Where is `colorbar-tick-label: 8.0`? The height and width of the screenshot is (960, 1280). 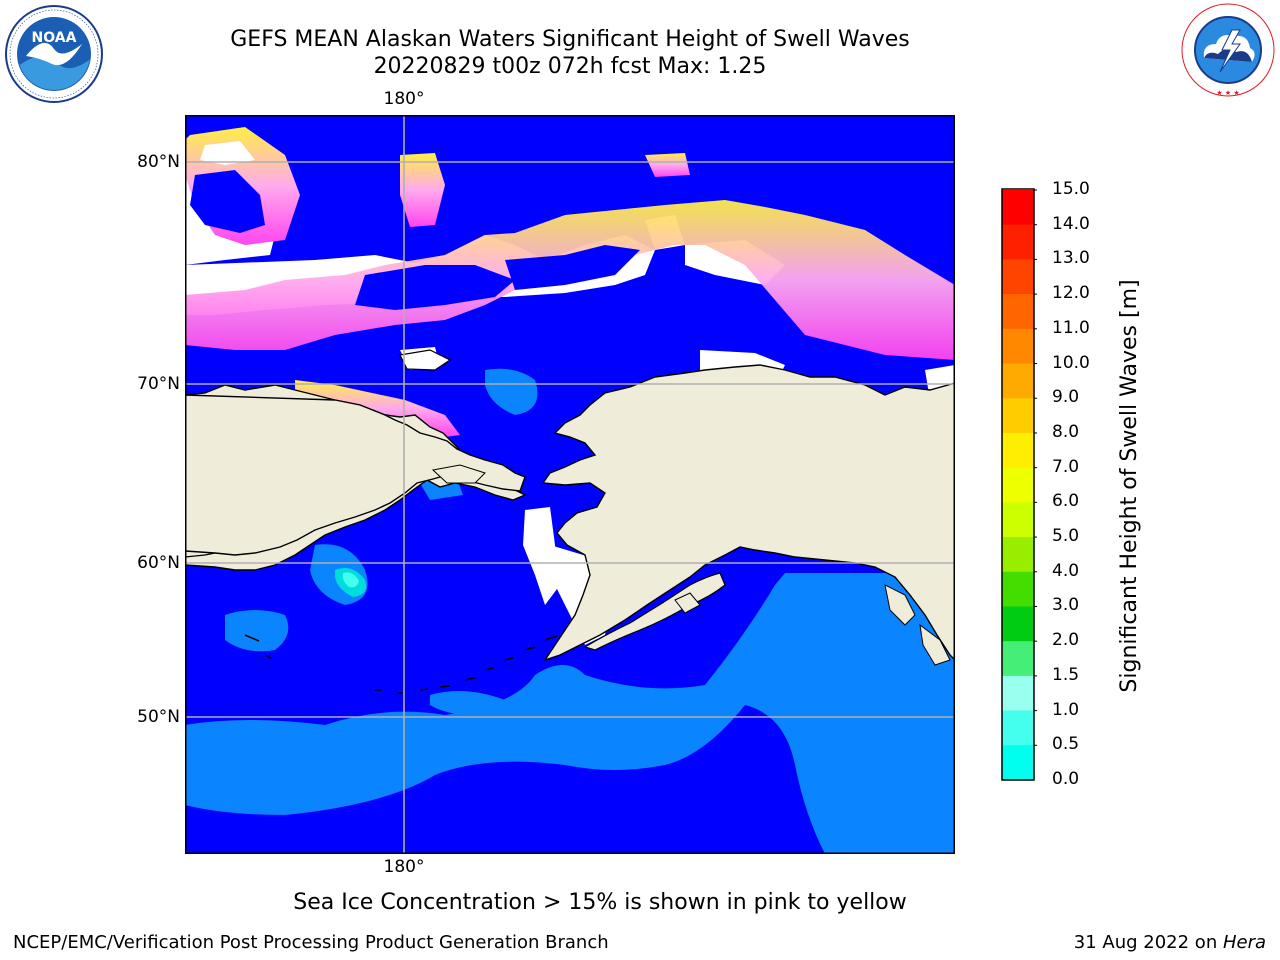
colorbar-tick-label: 8.0 is located at coordinates (1066, 431).